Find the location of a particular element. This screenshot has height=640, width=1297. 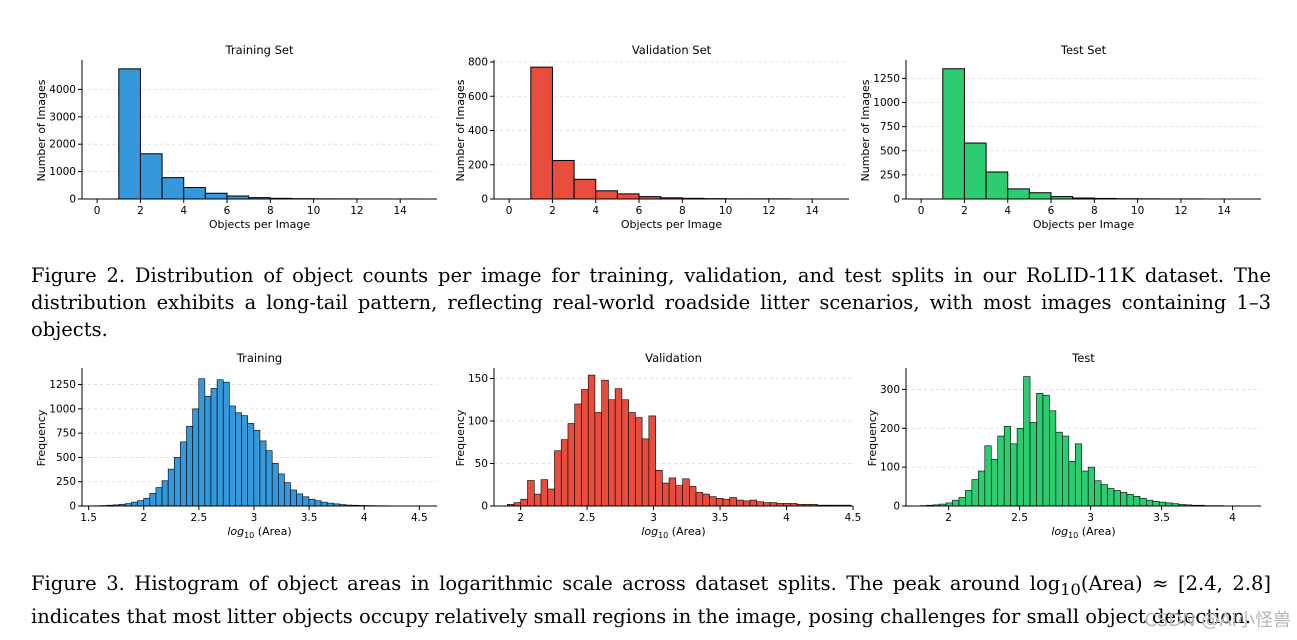

y-tick-label: 750 is located at coordinates (890, 127).